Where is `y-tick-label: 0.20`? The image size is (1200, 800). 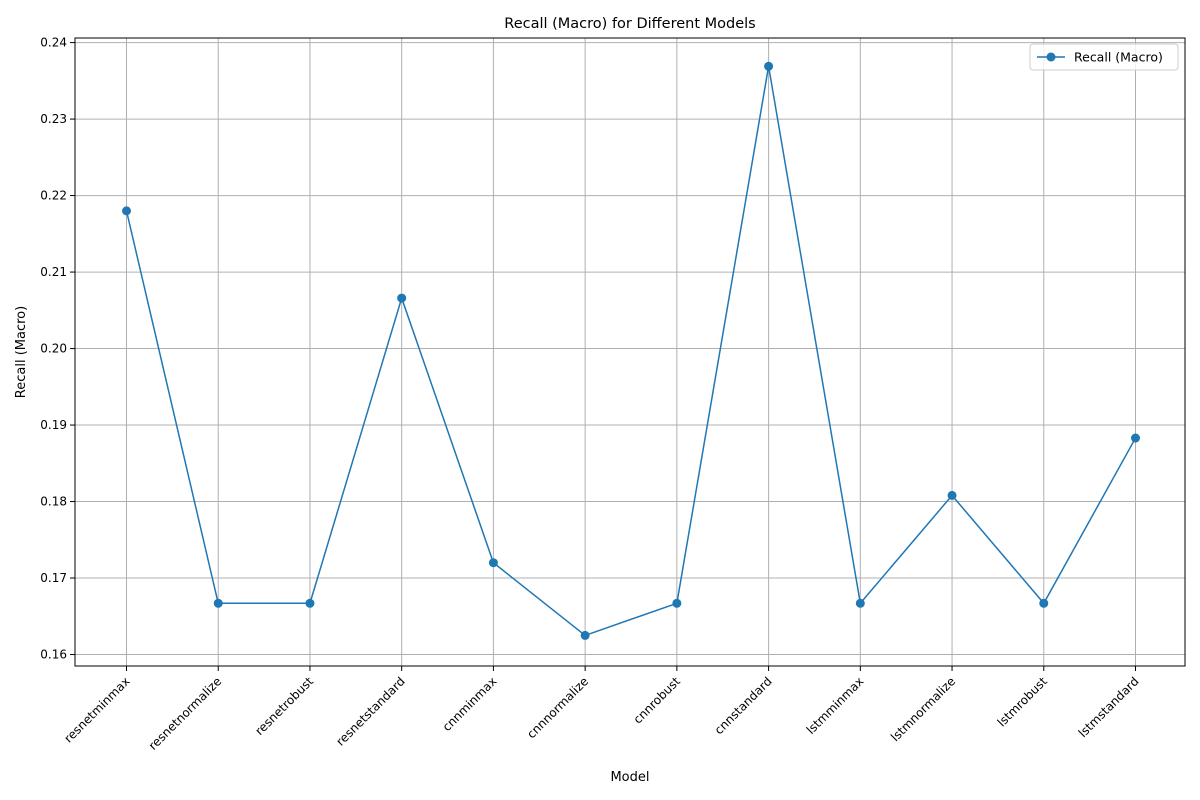
y-tick-label: 0.20 is located at coordinates (53, 349).